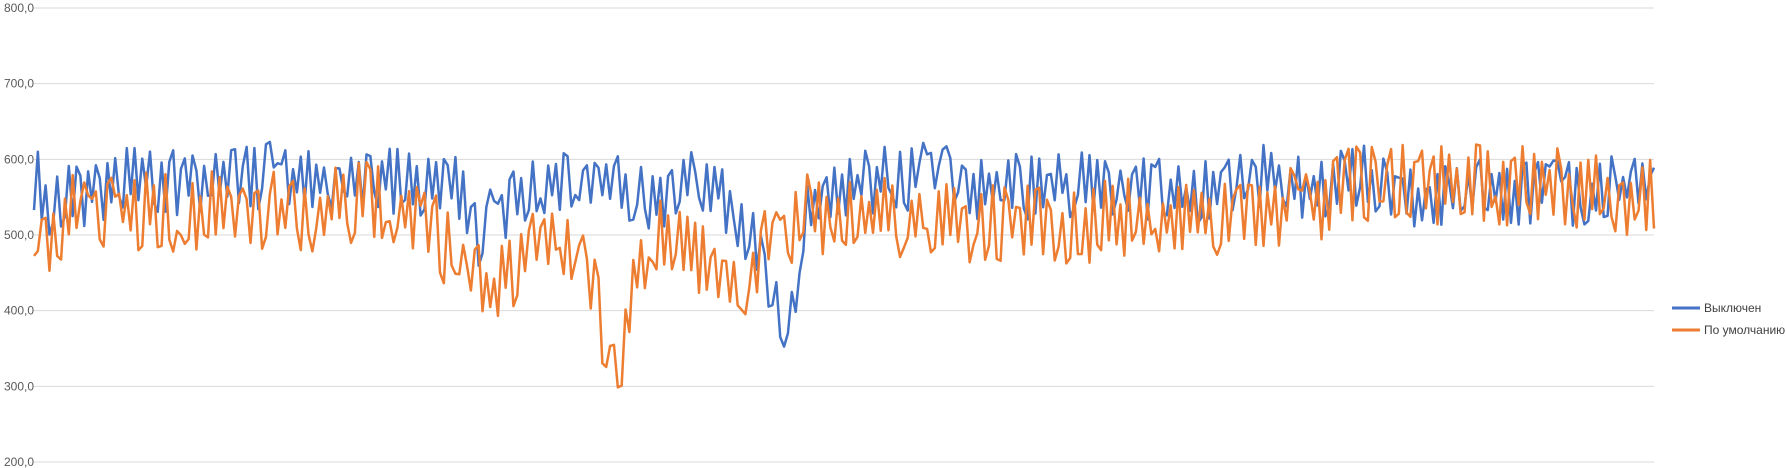 This screenshot has height=468, width=1786. Describe the element at coordinates (19, 386) in the screenshot. I see `y-tick-label: 300,0` at that location.